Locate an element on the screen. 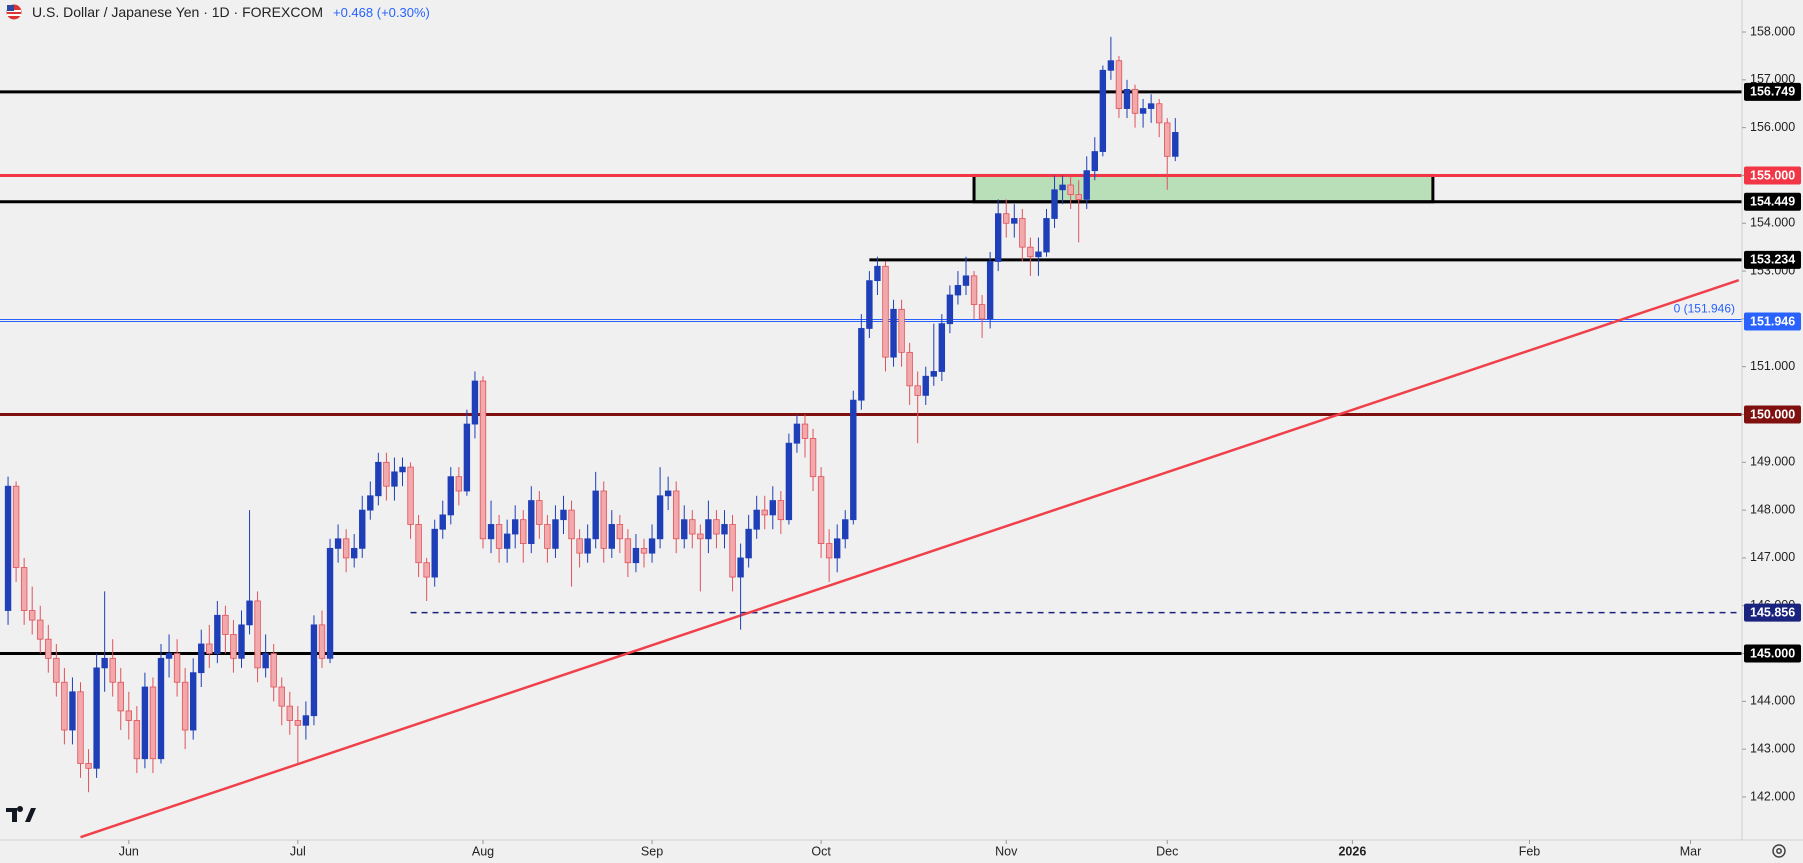  tv-logo is located at coordinates (21, 814).